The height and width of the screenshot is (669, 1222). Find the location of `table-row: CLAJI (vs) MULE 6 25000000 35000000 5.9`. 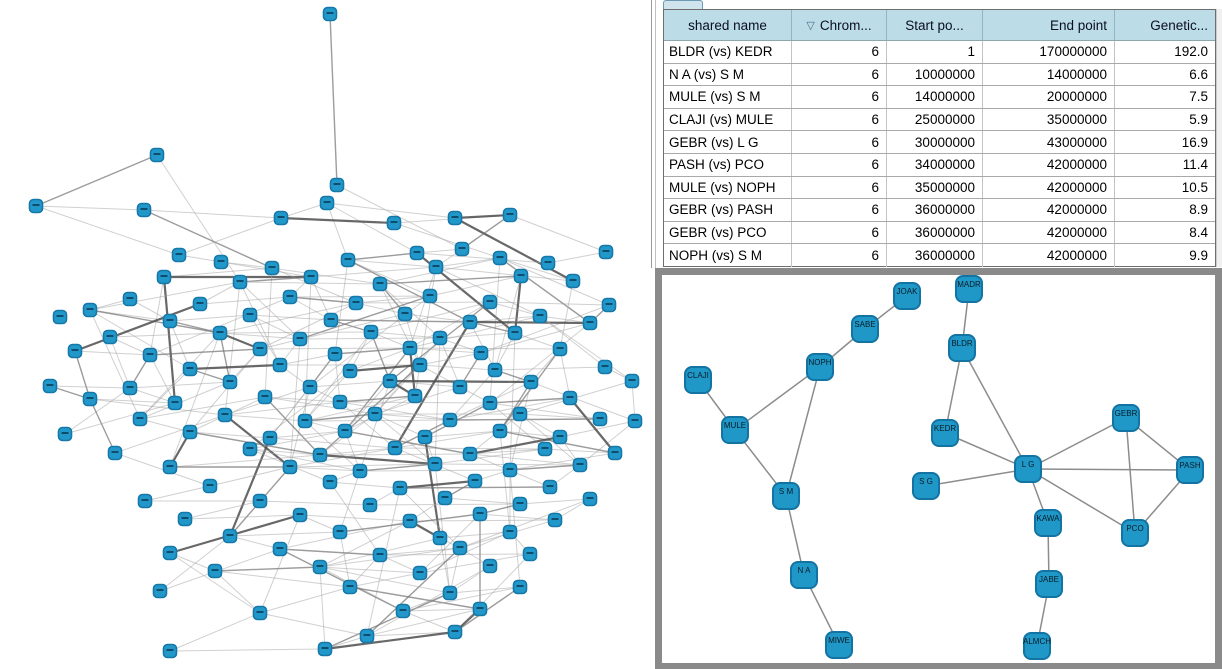

table-row: CLAJI (vs) MULE 6 25000000 35000000 5.9 is located at coordinates (939, 120).